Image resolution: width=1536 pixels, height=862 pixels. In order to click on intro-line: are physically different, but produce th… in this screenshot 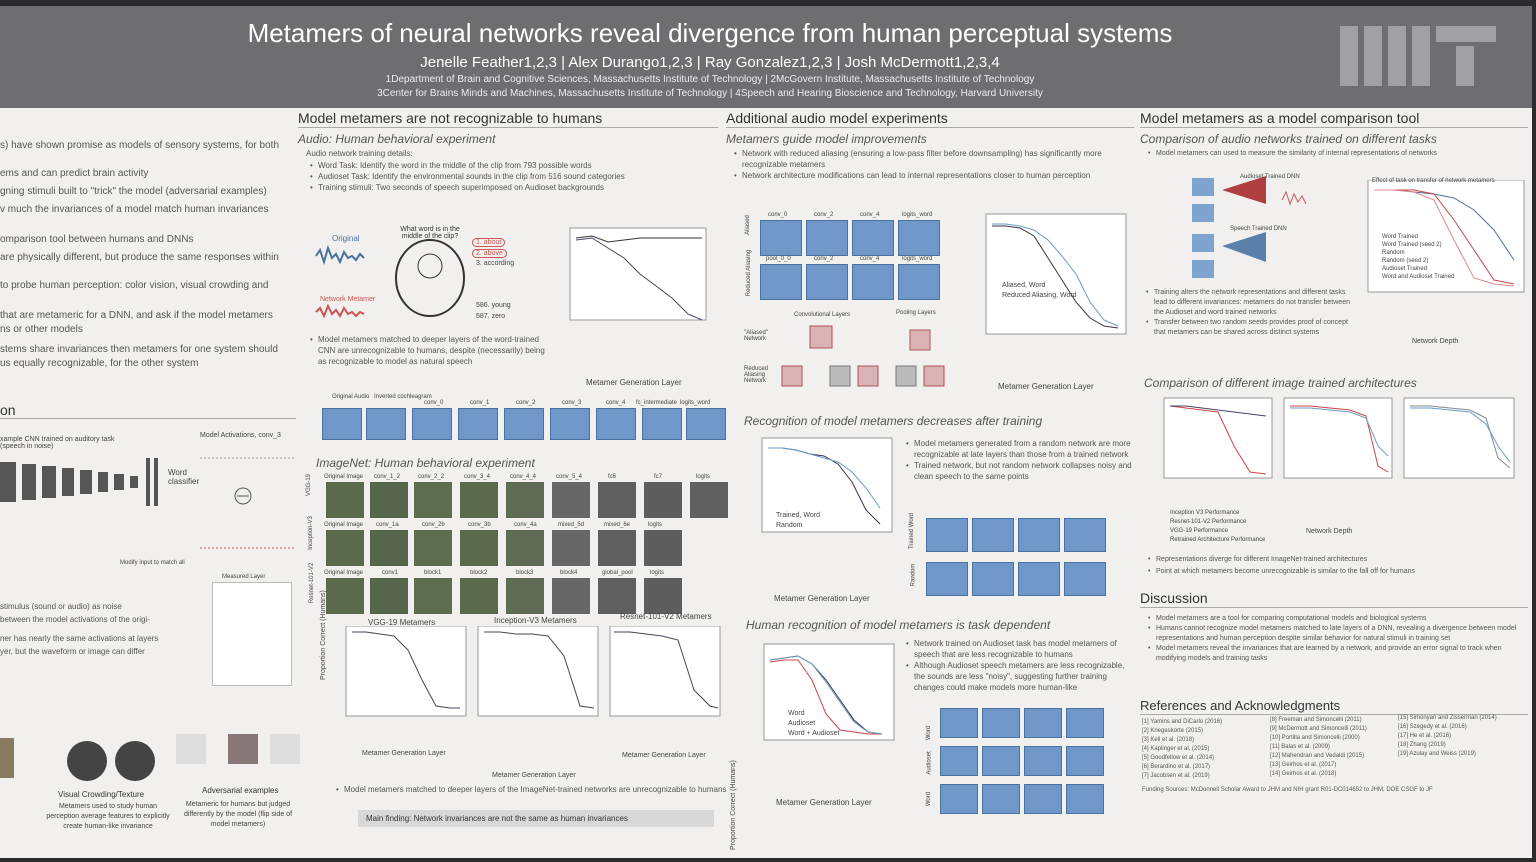, I will do `click(139, 257)`.